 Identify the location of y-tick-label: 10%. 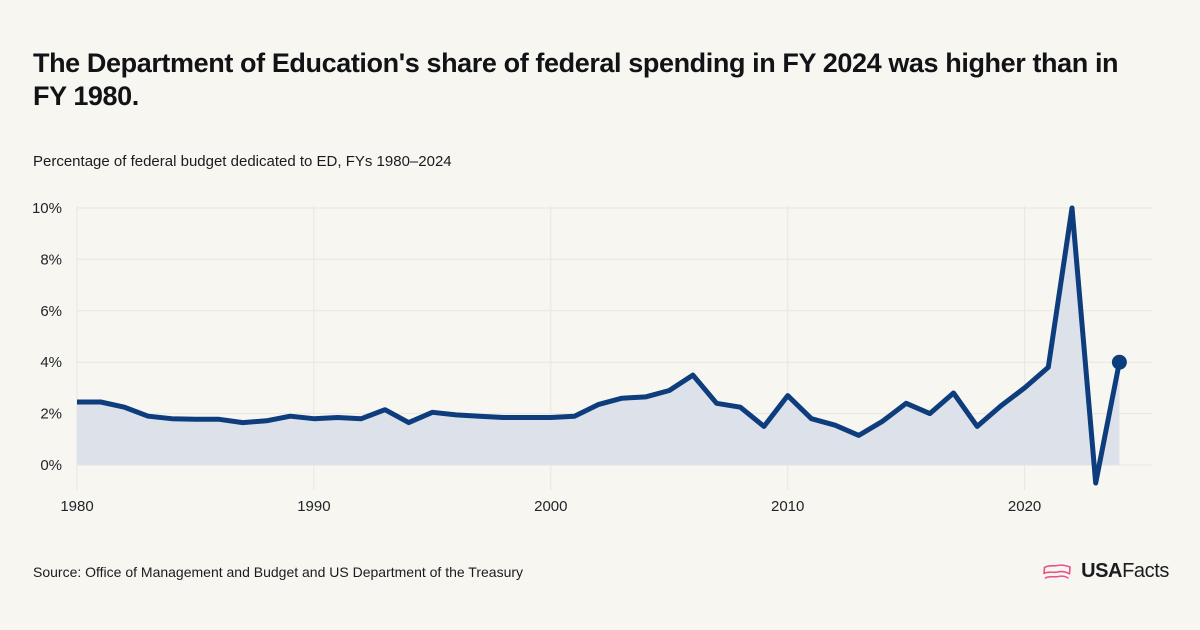
(47, 208).